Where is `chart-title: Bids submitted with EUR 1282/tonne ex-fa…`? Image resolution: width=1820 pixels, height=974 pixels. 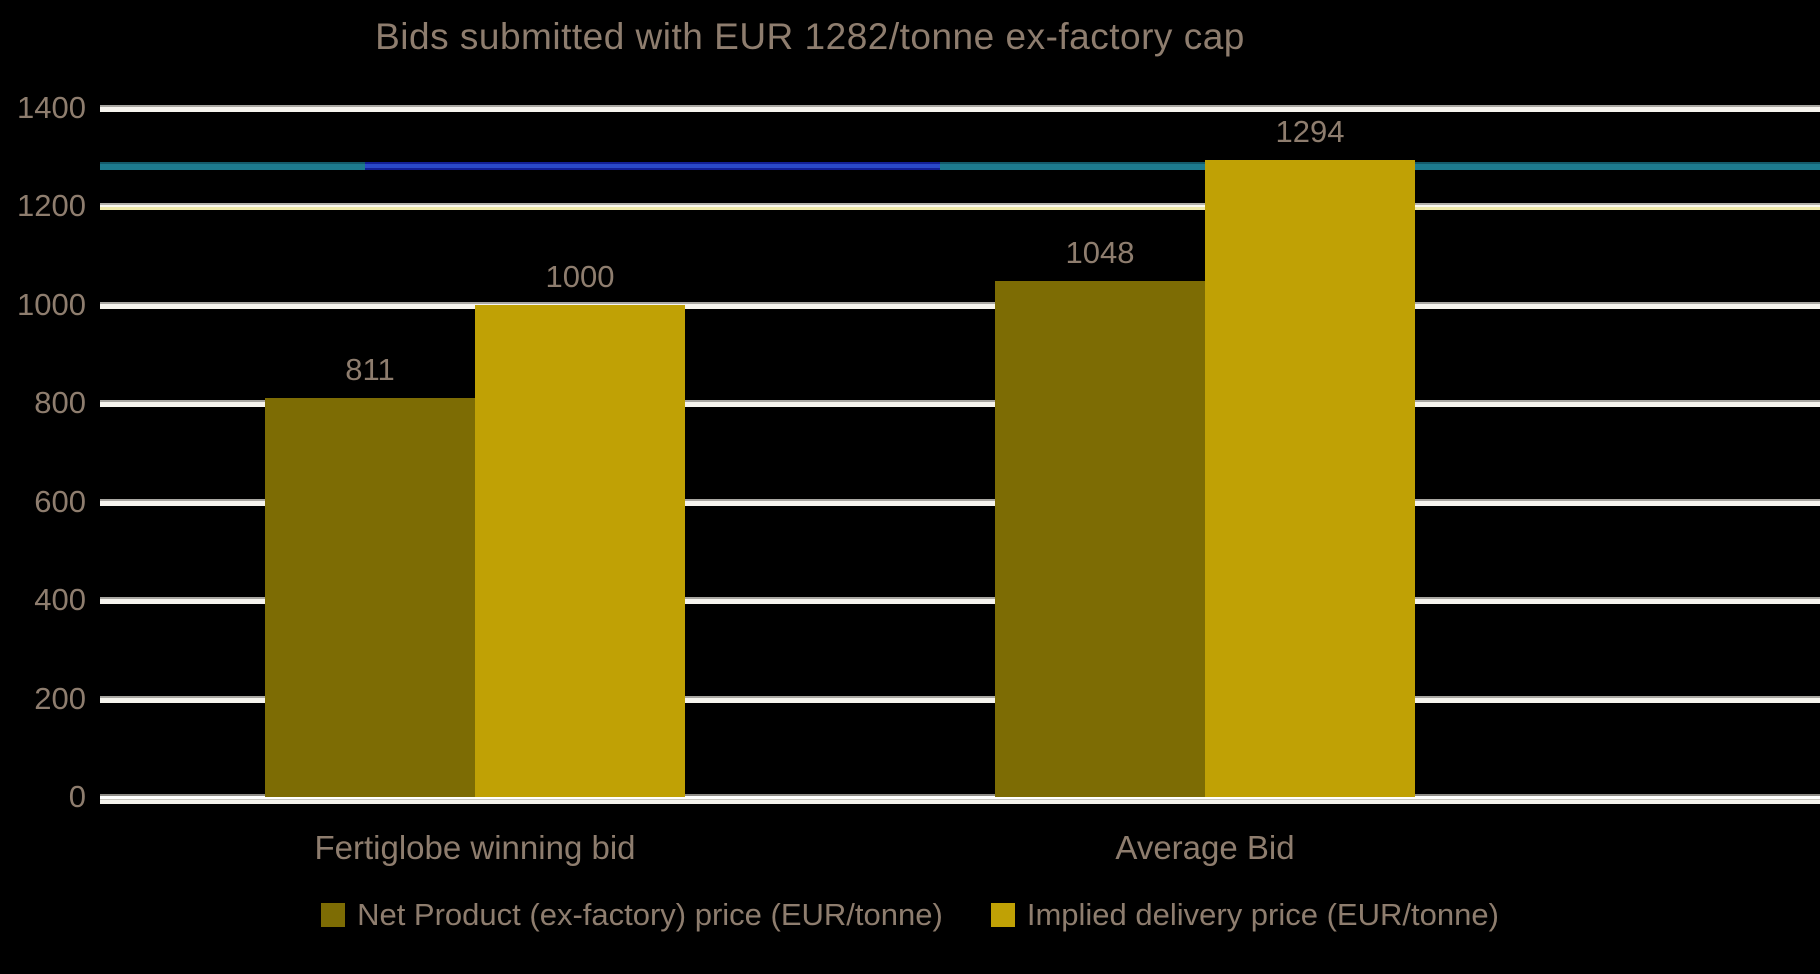 chart-title: Bids submitted with EUR 1282/tonne ex-fa… is located at coordinates (810, 36).